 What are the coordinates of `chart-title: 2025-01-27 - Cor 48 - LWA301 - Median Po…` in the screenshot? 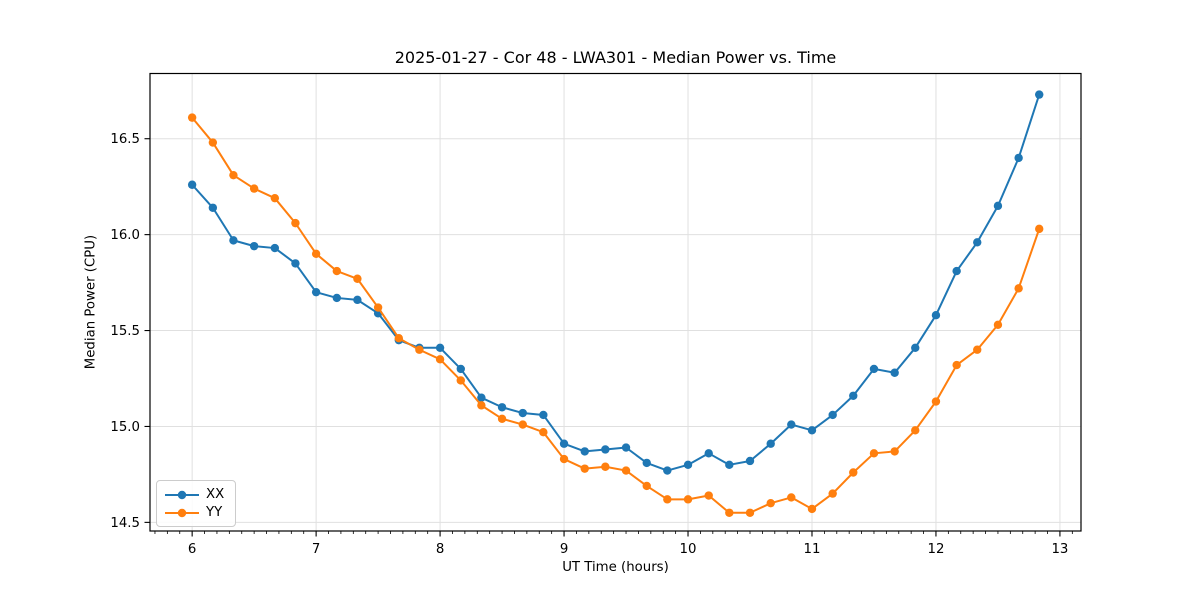 It's located at (615, 57).